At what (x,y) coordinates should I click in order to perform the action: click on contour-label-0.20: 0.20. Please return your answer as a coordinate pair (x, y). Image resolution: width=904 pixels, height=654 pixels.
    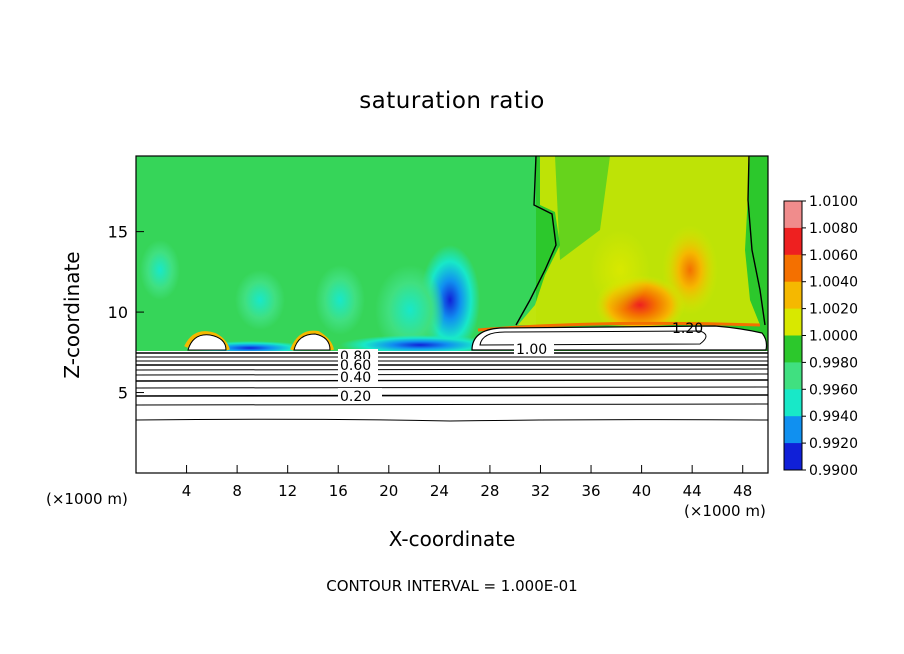
    Looking at the image, I should click on (355, 397).